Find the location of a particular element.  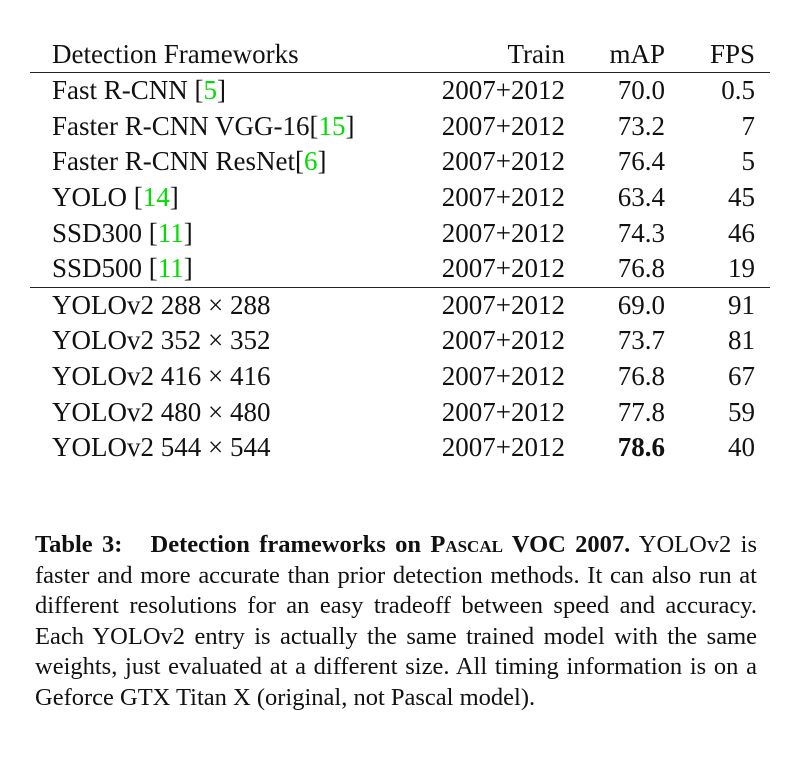

table-row: YOLOv2 416 × 416 2007+2012 76.8 67 is located at coordinates (400, 377).